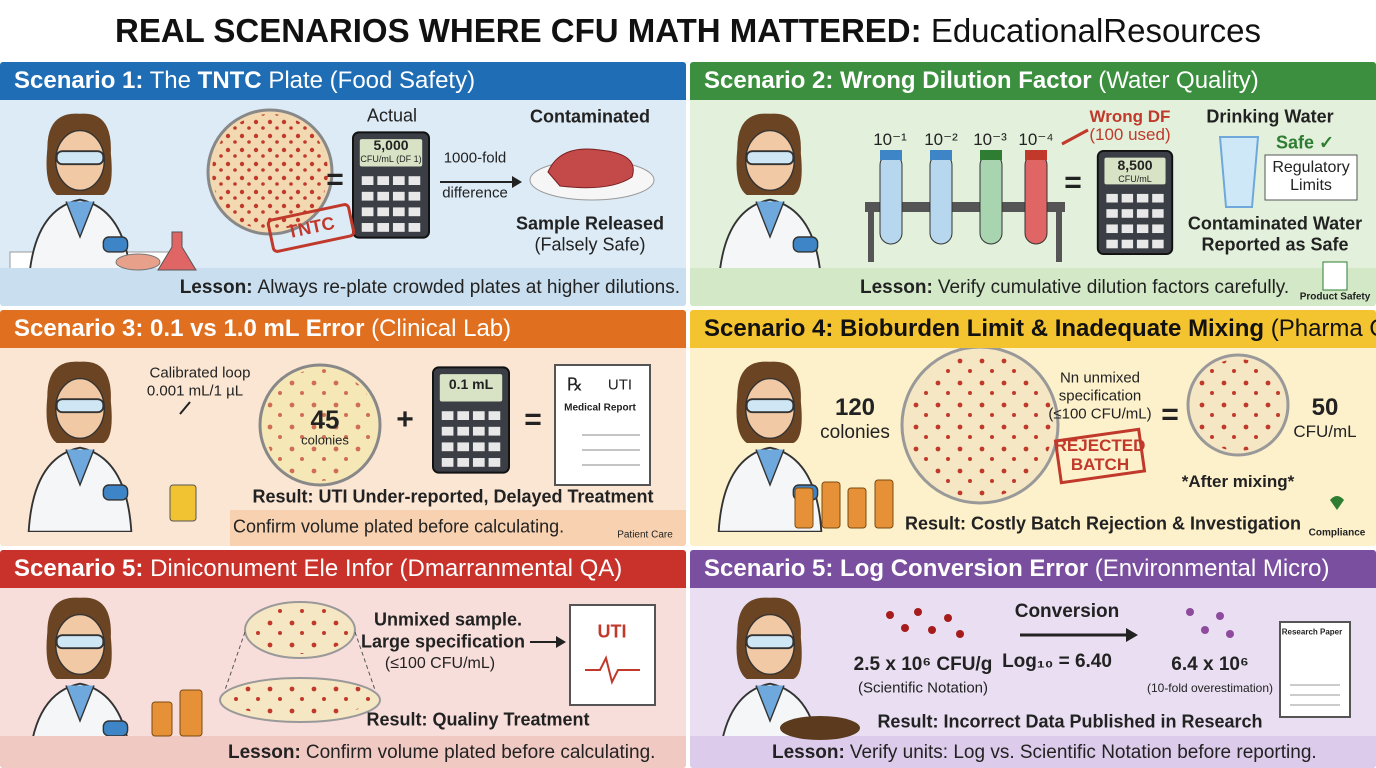  Describe the element at coordinates (645, 535) in the screenshot. I see `label: Patient Care` at that location.